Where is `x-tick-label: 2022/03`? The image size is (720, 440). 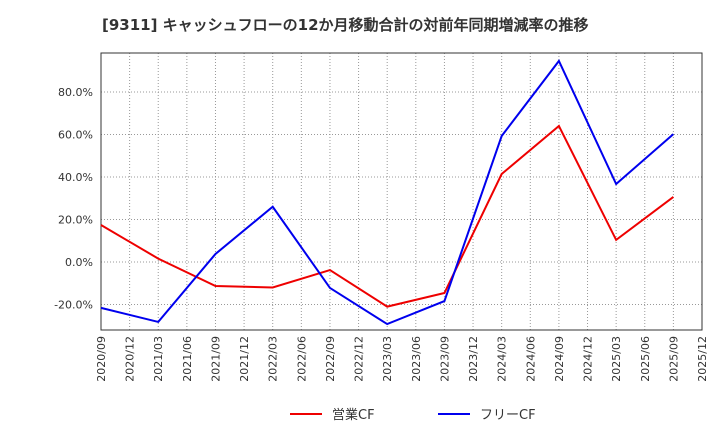 x-tick-label: 2022/03 is located at coordinates (273, 359).